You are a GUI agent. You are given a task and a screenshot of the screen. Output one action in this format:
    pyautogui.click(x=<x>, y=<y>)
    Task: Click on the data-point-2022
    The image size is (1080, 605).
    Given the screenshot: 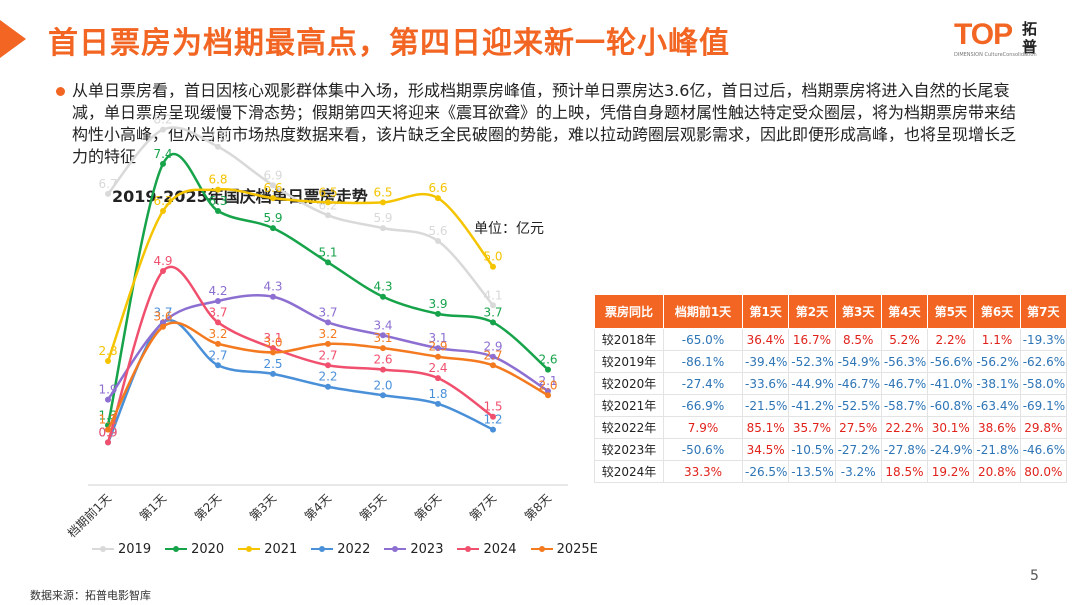 What is the action you would take?
    pyautogui.click(x=383, y=395)
    